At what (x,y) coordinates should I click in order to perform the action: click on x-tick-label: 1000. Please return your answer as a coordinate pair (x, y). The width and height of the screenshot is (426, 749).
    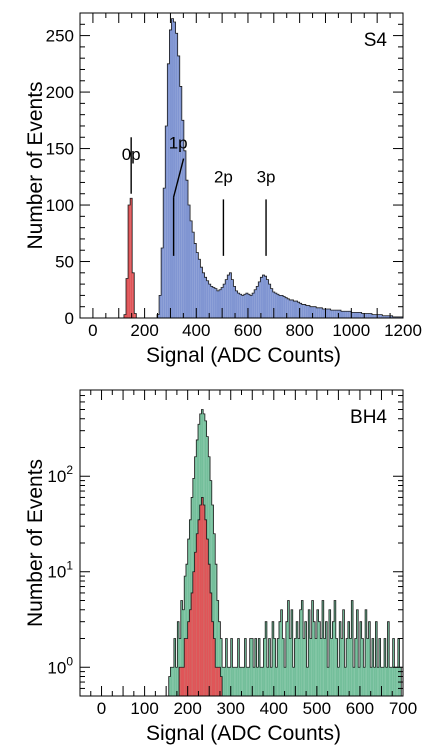
    Looking at the image, I should click on (351, 330).